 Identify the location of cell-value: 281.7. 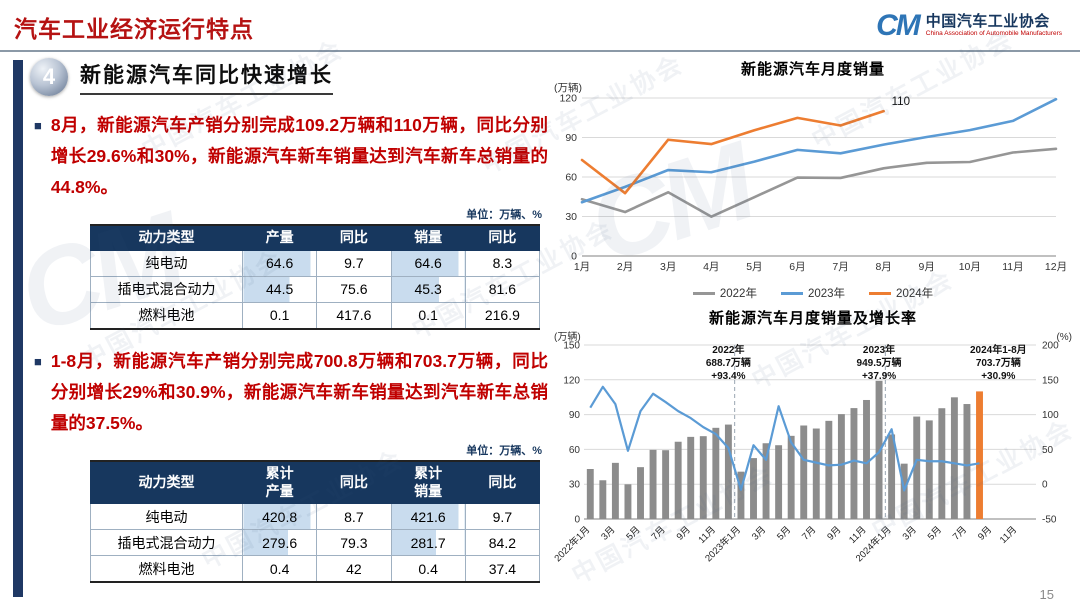
(428, 543).